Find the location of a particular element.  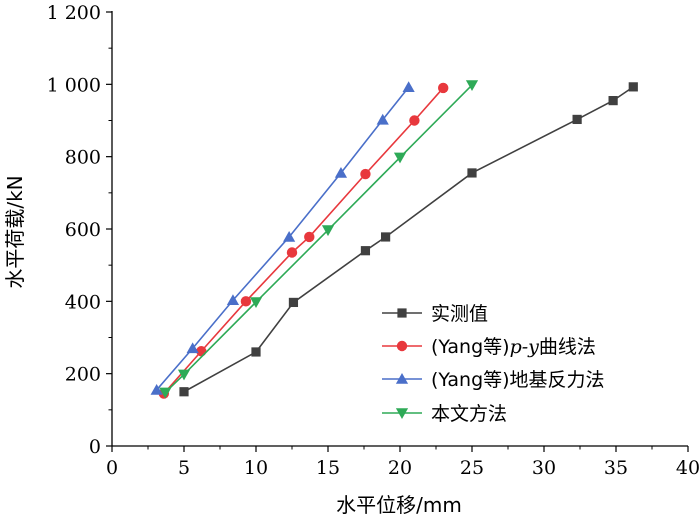

legend-item: 本文方法 is located at coordinates (444, 414).